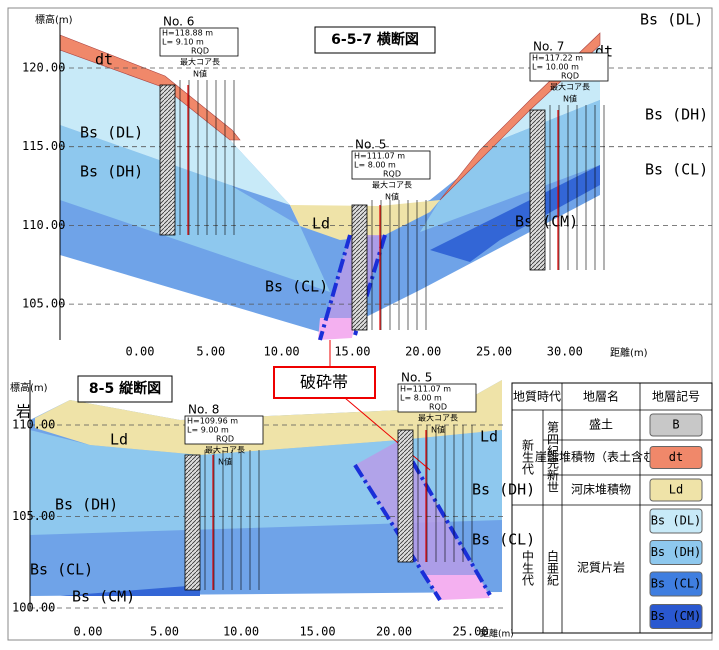 This screenshot has height=650, width=719. I want to click on borehole-h: H=118.88 m, so click(187, 33).